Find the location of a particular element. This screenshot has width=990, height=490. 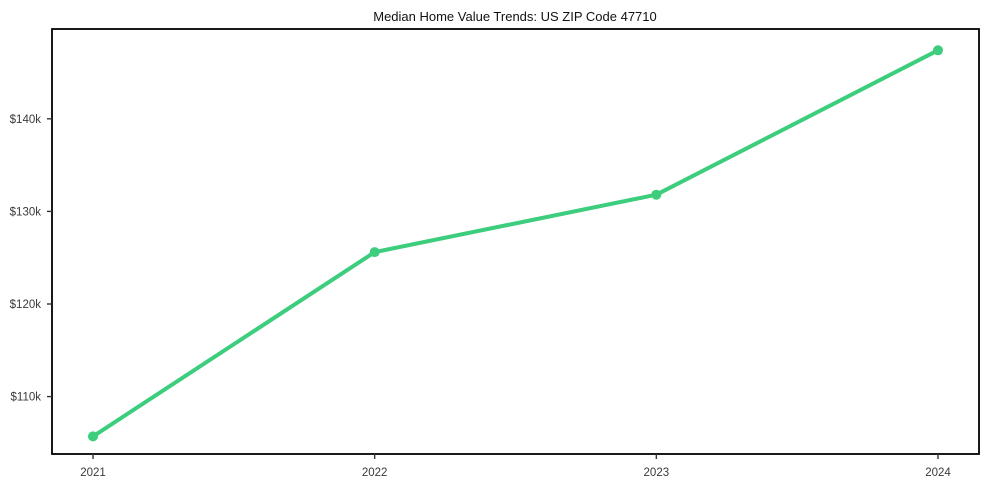

y-tick-label: $110k is located at coordinates (26, 398).